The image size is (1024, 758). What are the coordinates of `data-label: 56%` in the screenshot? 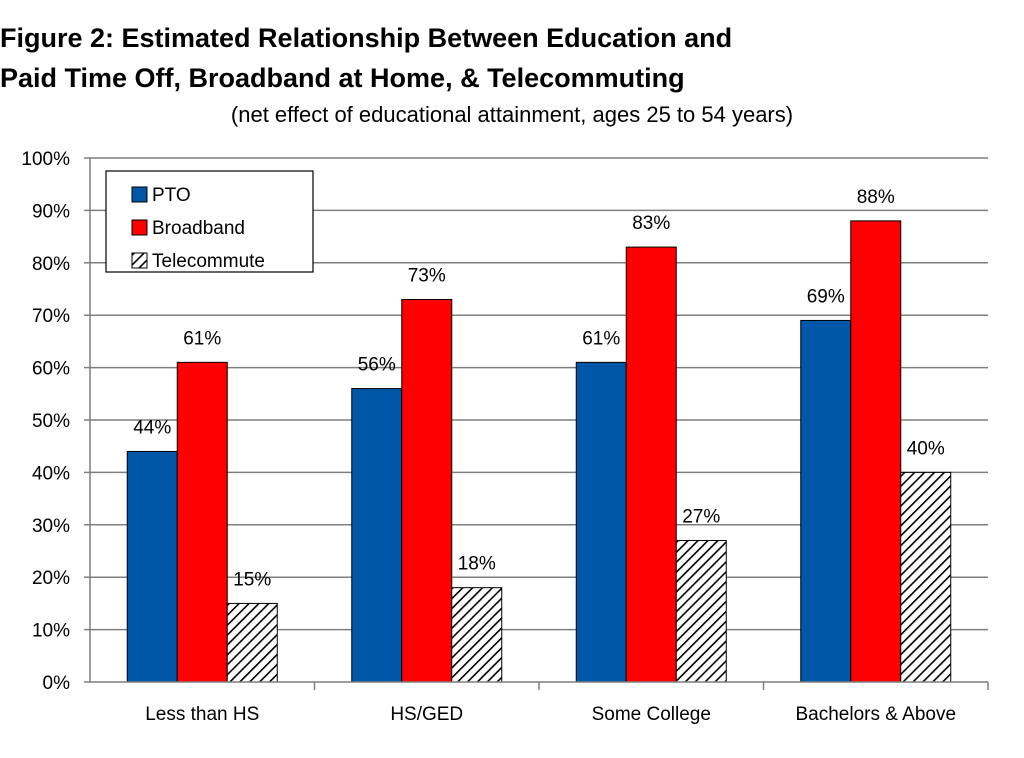 It's located at (377, 365).